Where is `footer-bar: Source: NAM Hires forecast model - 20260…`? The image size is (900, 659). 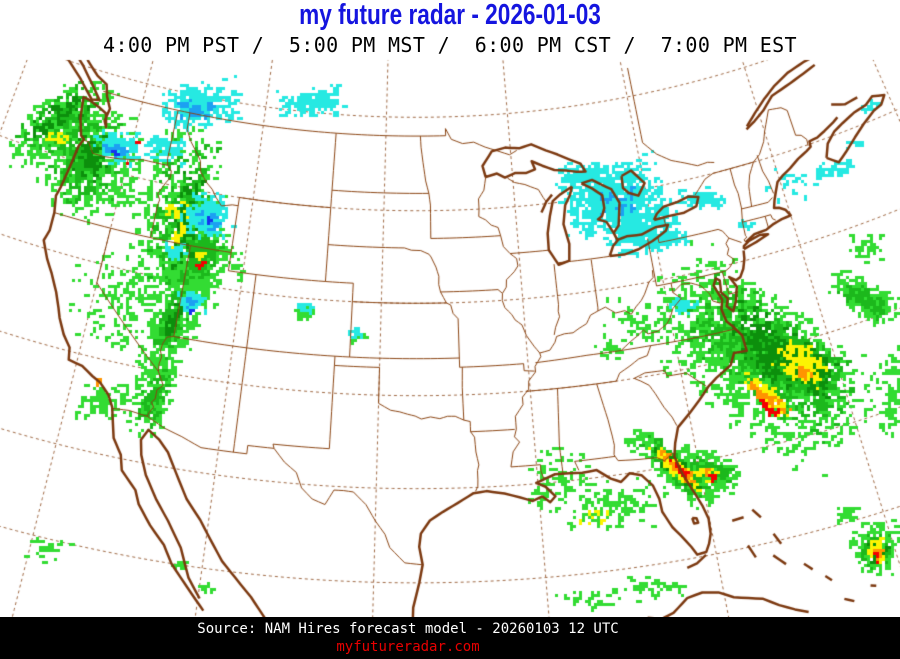 footer-bar: Source: NAM Hires forecast model - 20260… is located at coordinates (450, 638).